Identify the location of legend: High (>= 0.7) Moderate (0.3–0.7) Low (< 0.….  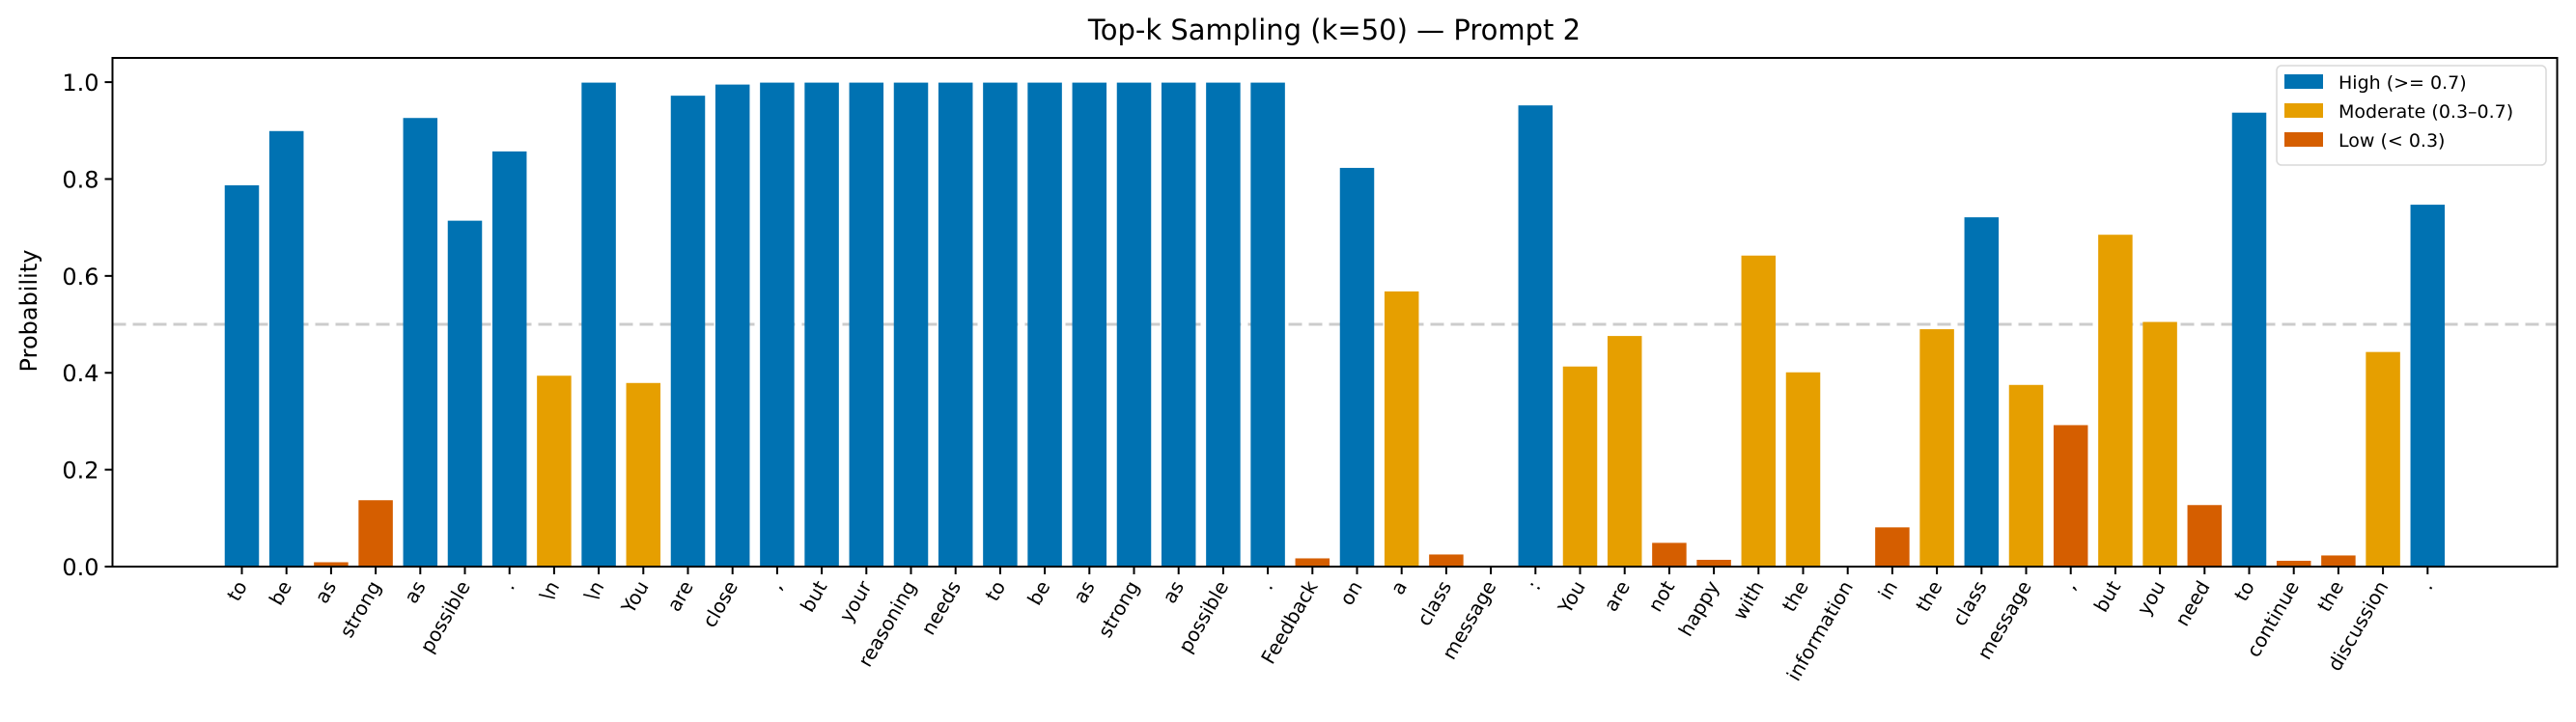
(2412, 116).